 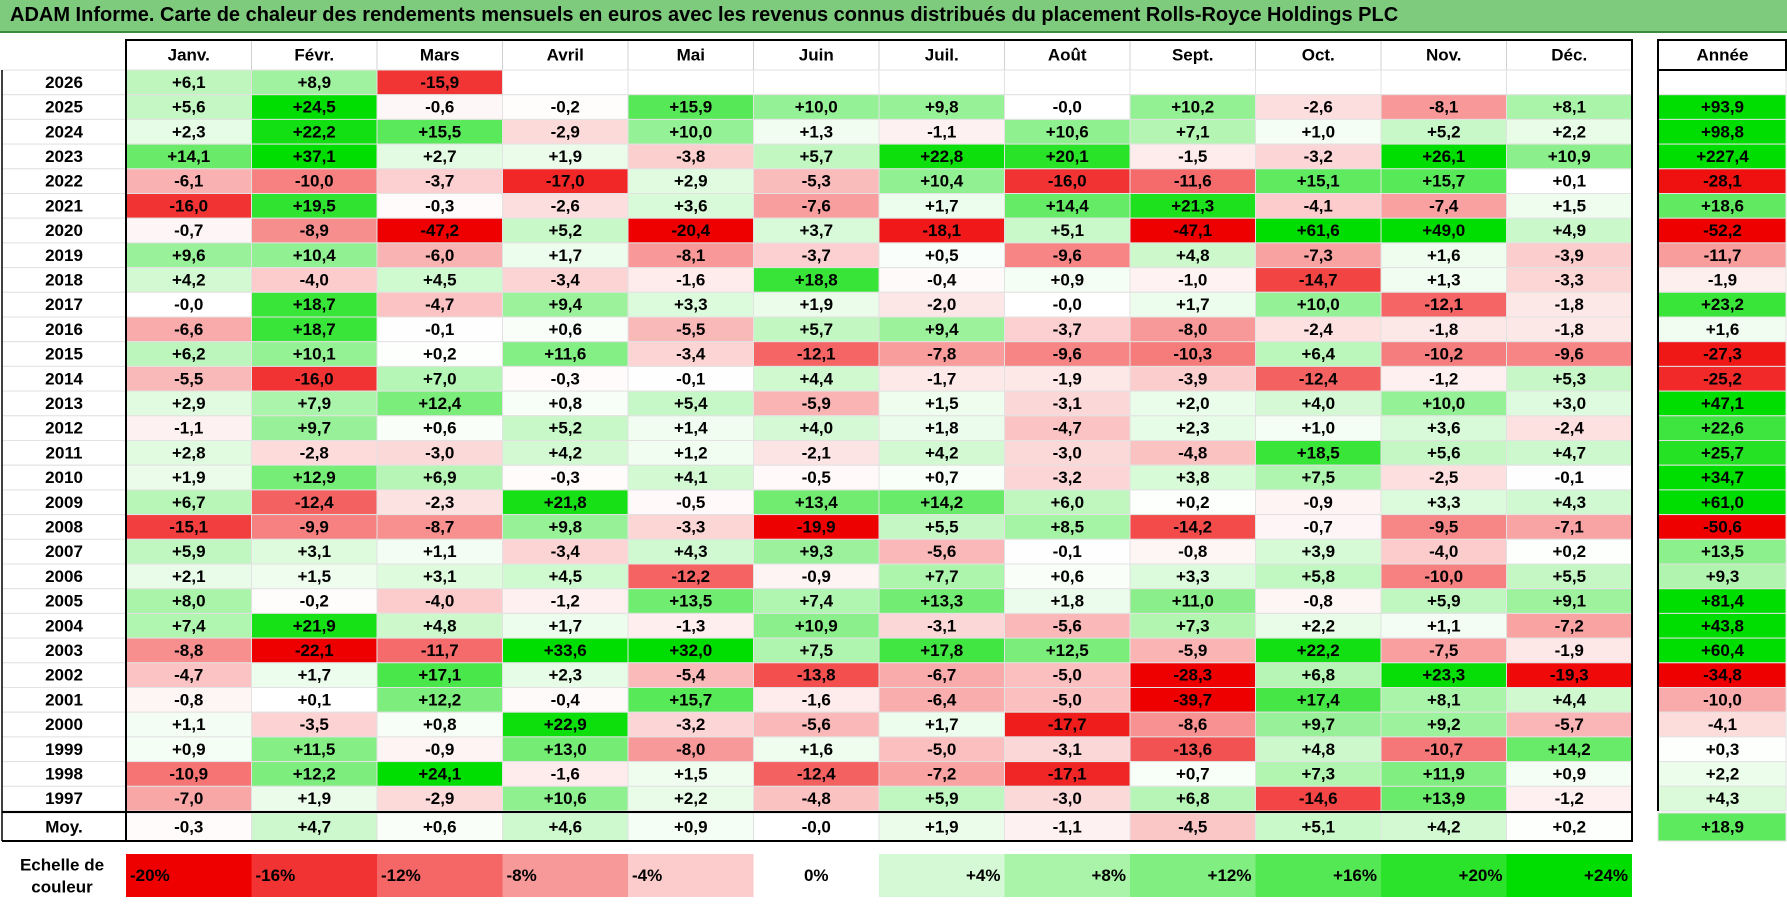 I want to click on color-scale-label: +16%, so click(x=1355, y=875).